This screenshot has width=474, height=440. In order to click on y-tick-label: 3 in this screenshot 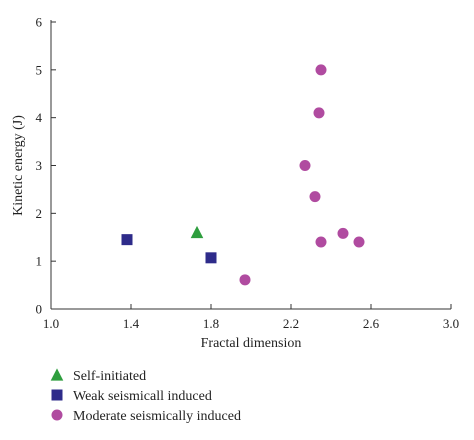, I will do `click(39, 165)`.